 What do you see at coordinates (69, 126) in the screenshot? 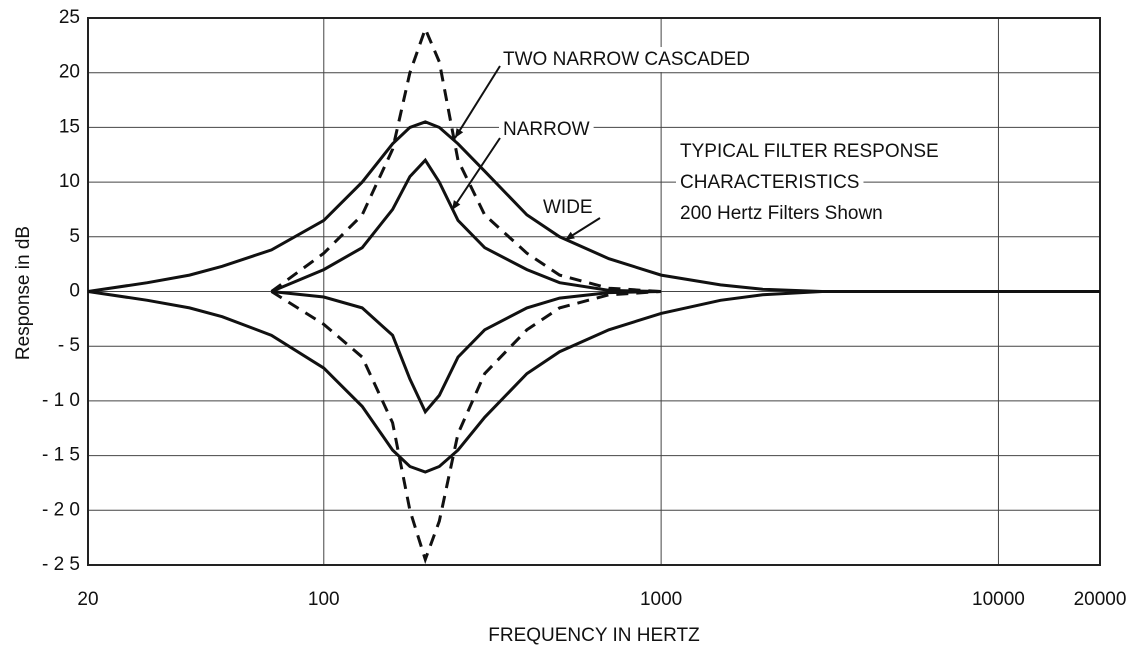
I see `y-tick-label: 15` at bounding box center [69, 126].